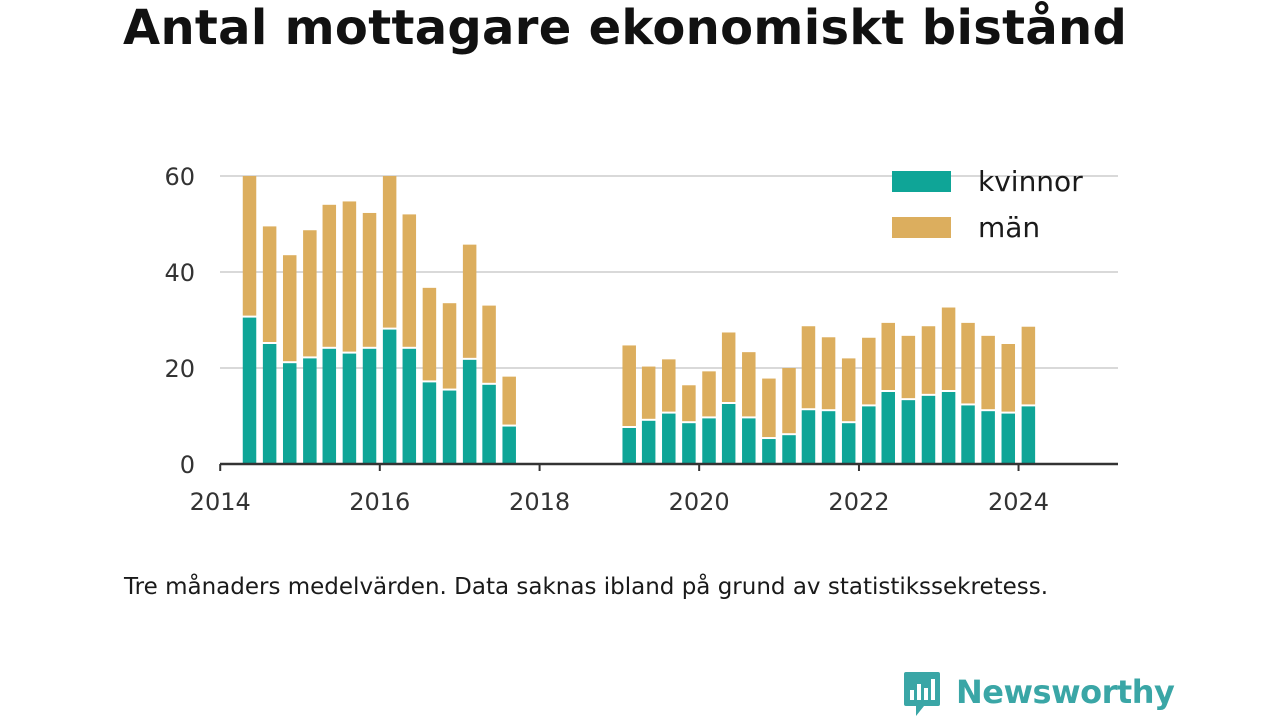  Describe the element at coordinates (921, 181) in the screenshot. I see `legend-swatch-kvinnor` at that location.